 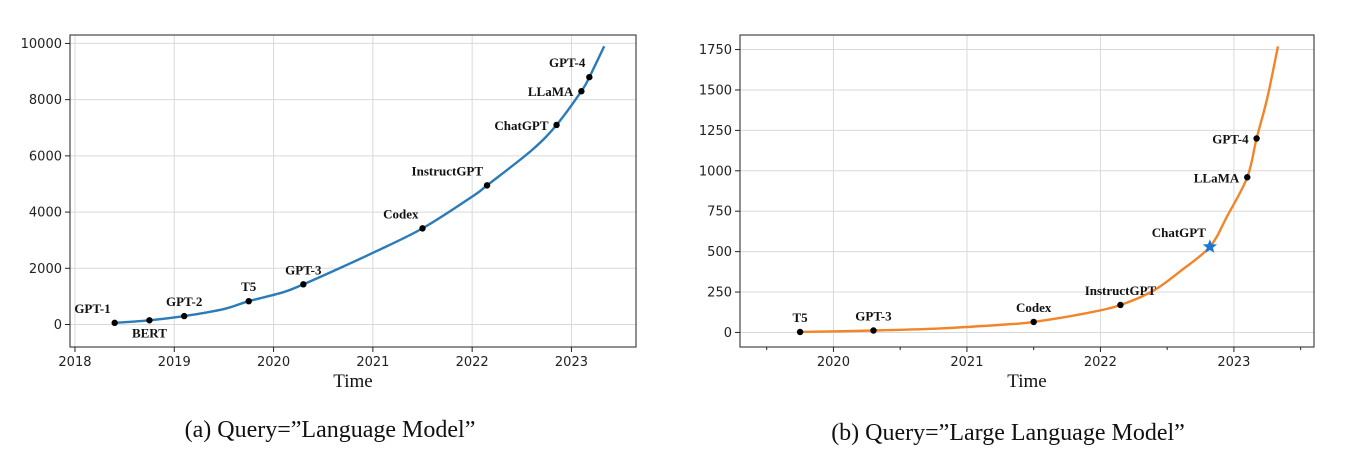 I want to click on x-tick-label: 2019, so click(x=174, y=362).